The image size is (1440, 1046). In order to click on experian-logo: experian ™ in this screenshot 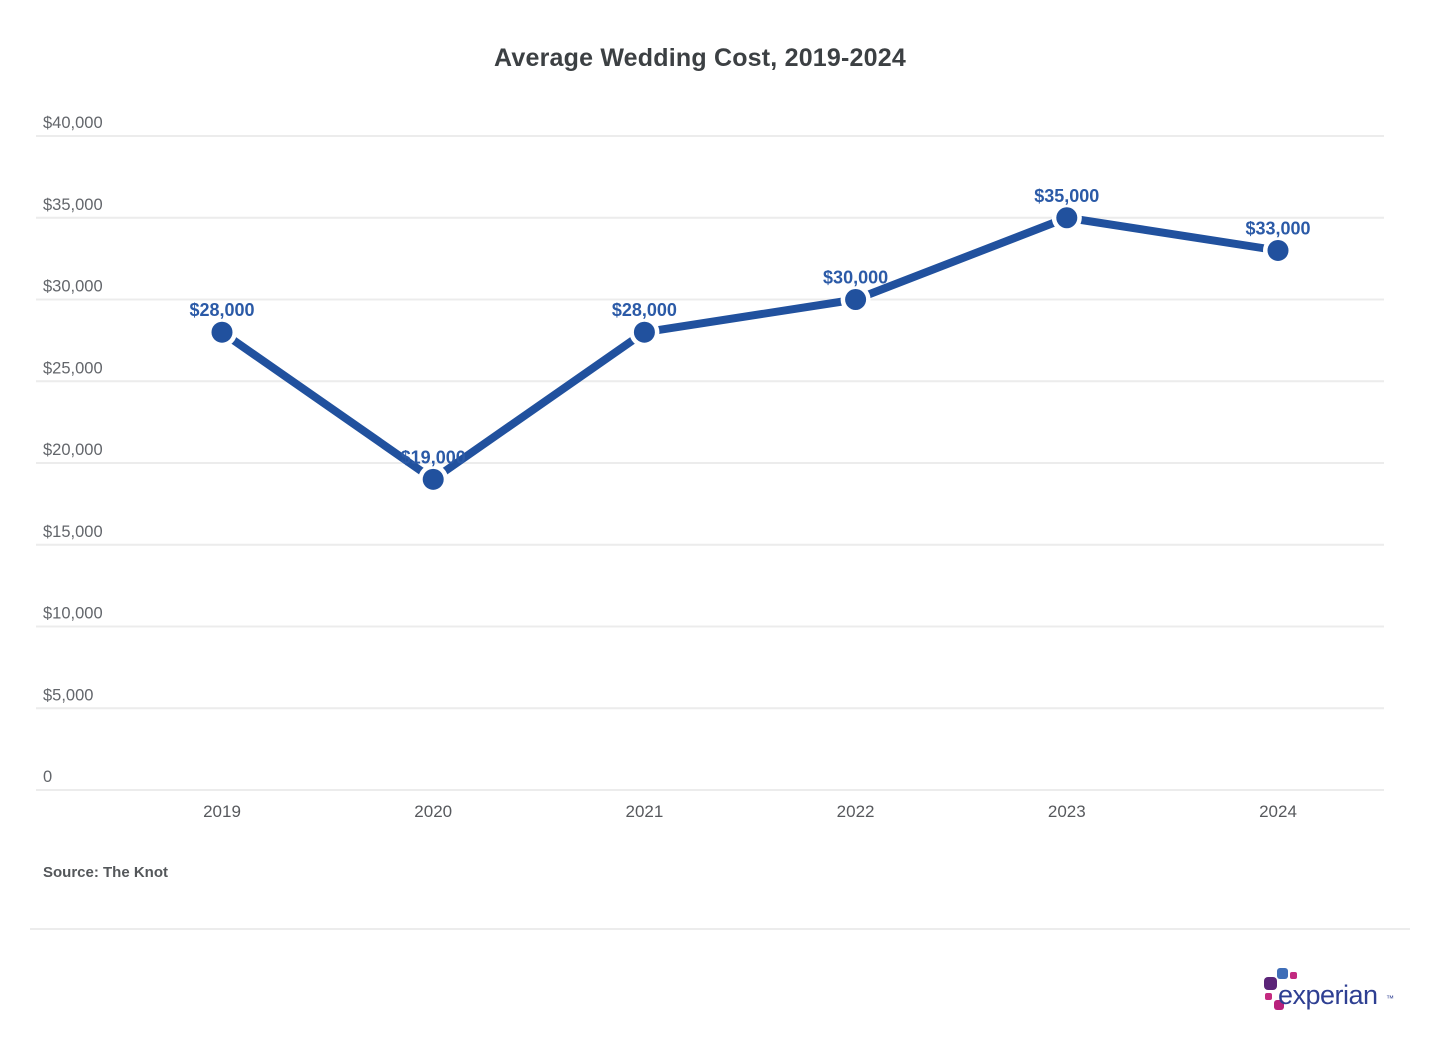, I will do `click(1332, 990)`.